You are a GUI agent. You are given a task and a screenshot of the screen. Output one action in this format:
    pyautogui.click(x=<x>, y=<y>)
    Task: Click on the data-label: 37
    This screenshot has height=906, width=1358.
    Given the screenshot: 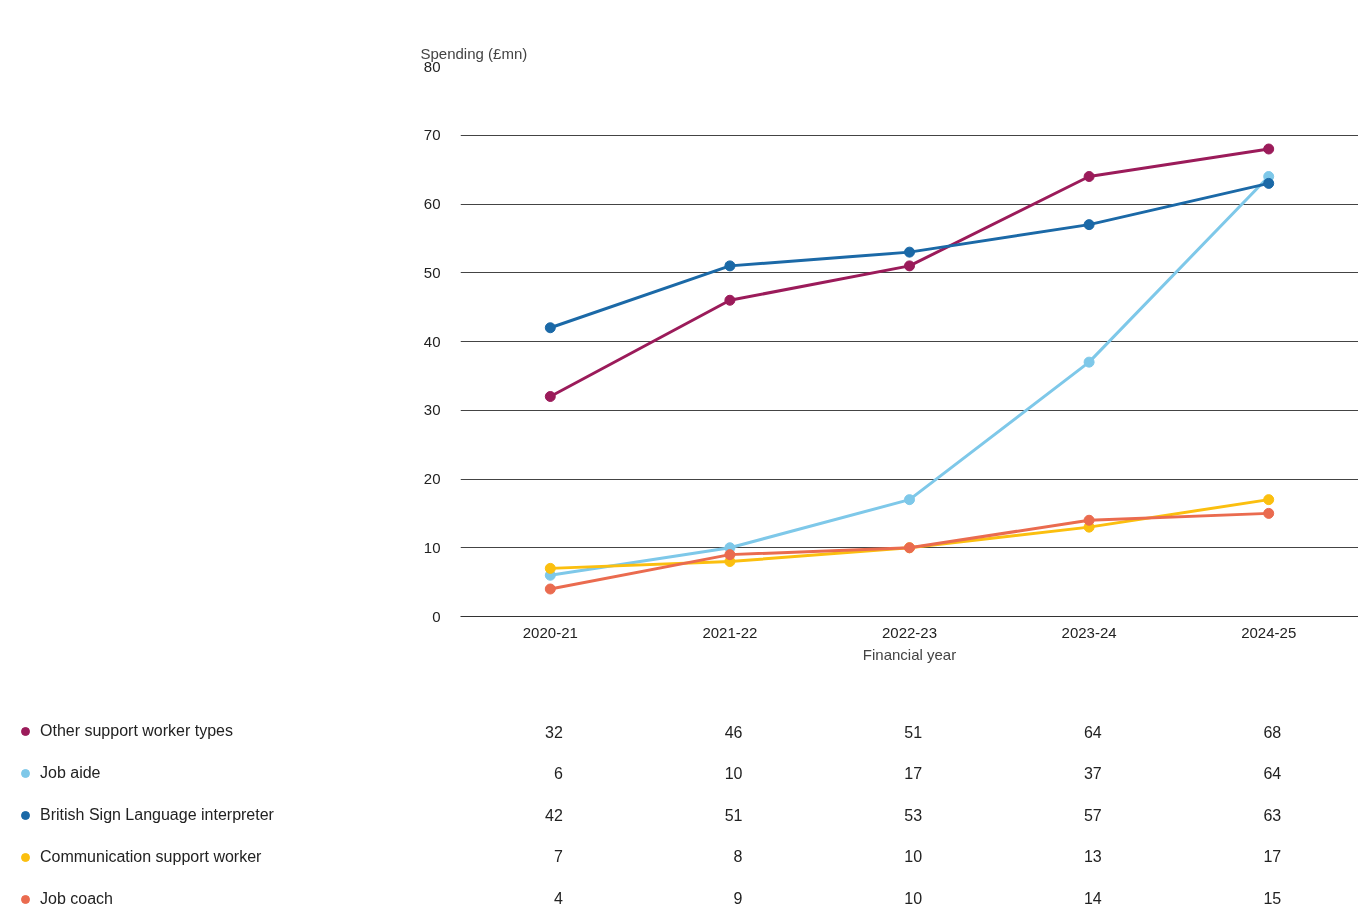 What is the action you would take?
    pyautogui.click(x=1092, y=773)
    